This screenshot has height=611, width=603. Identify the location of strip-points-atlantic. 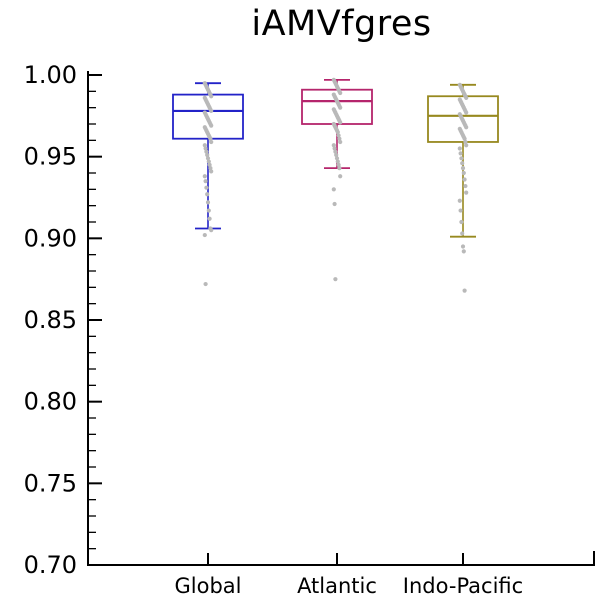
(337, 179).